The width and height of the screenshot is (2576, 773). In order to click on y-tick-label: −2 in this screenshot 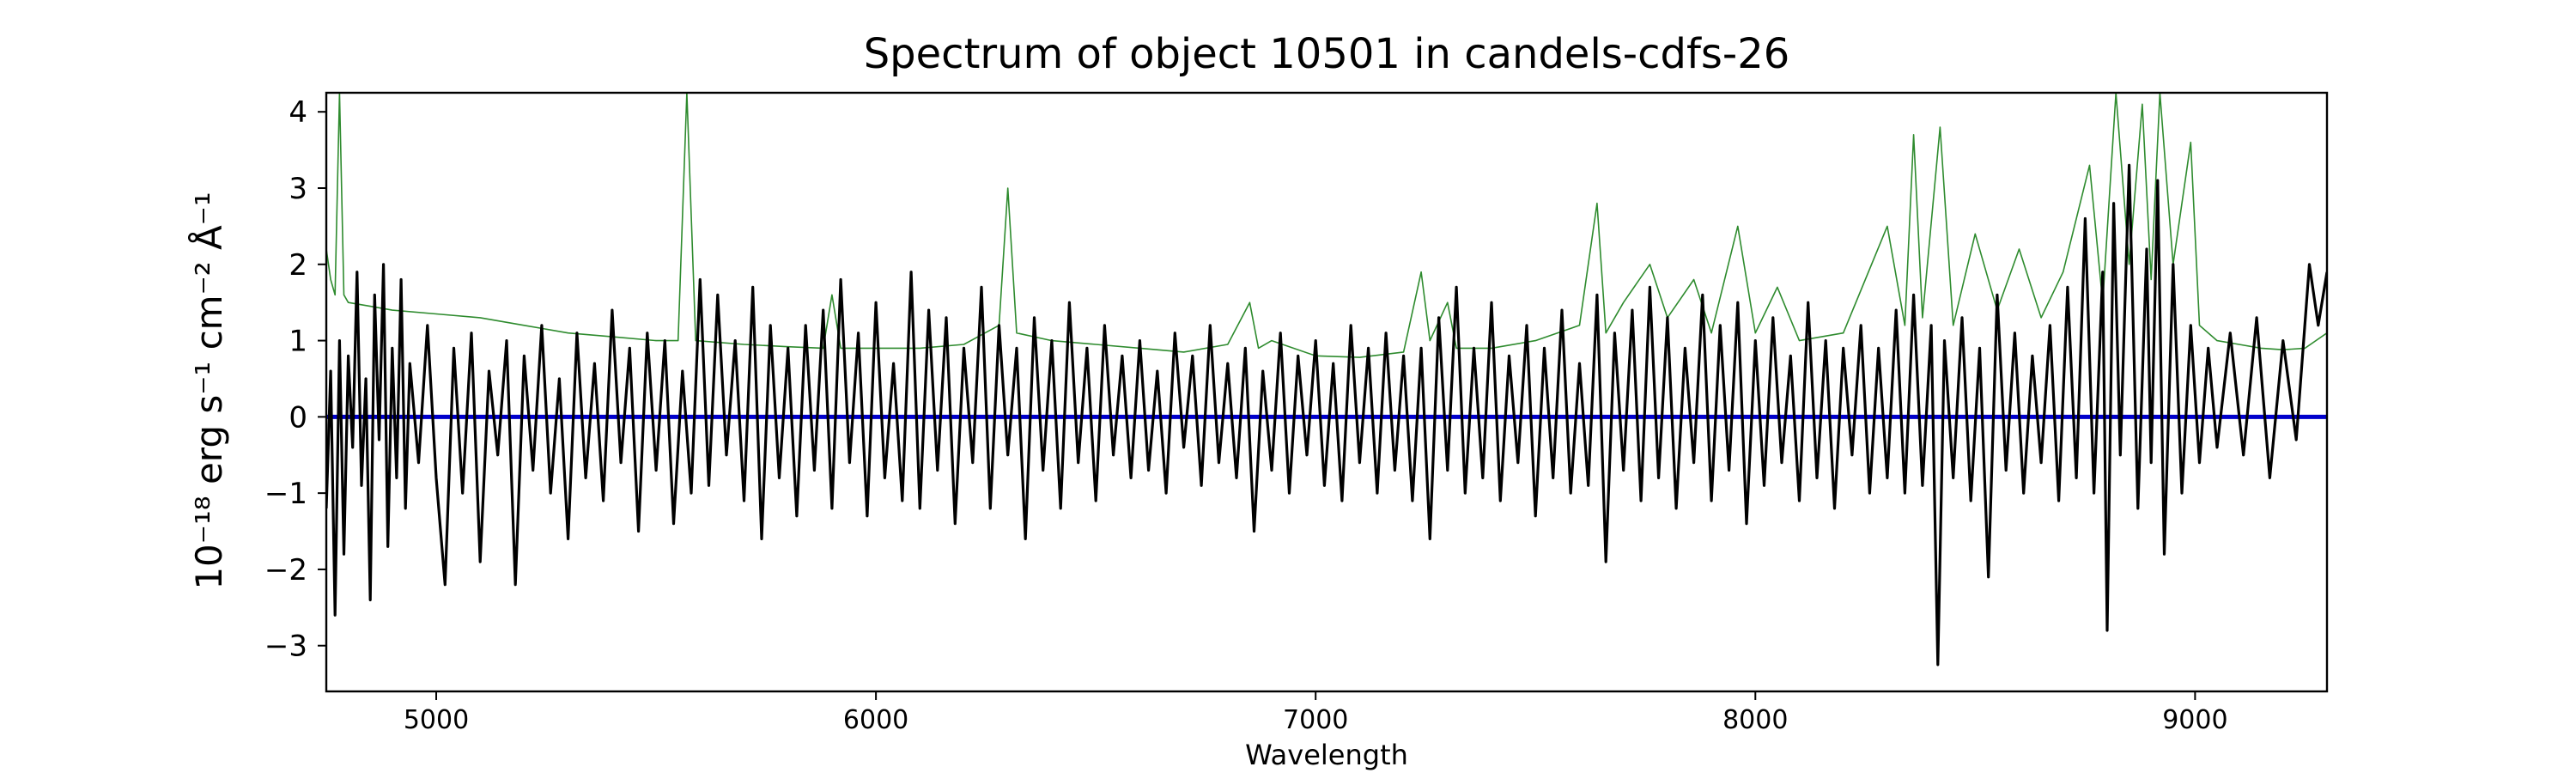, I will do `click(285, 570)`.